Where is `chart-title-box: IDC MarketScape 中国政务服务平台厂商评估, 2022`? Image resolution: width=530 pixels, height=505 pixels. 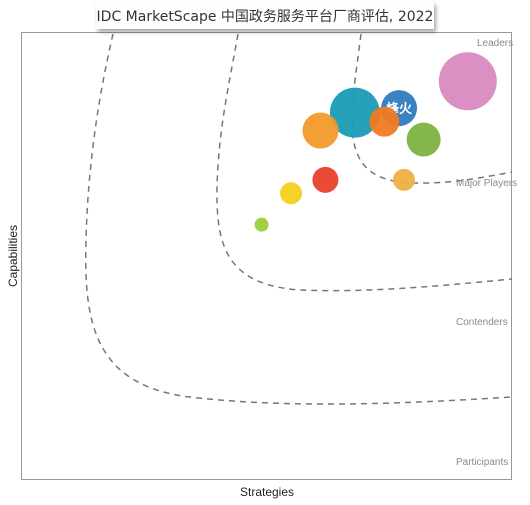
chart-title-box: IDC MarketScape 中国政务服务平台厂商评估, 2022 is located at coordinates (265, 15).